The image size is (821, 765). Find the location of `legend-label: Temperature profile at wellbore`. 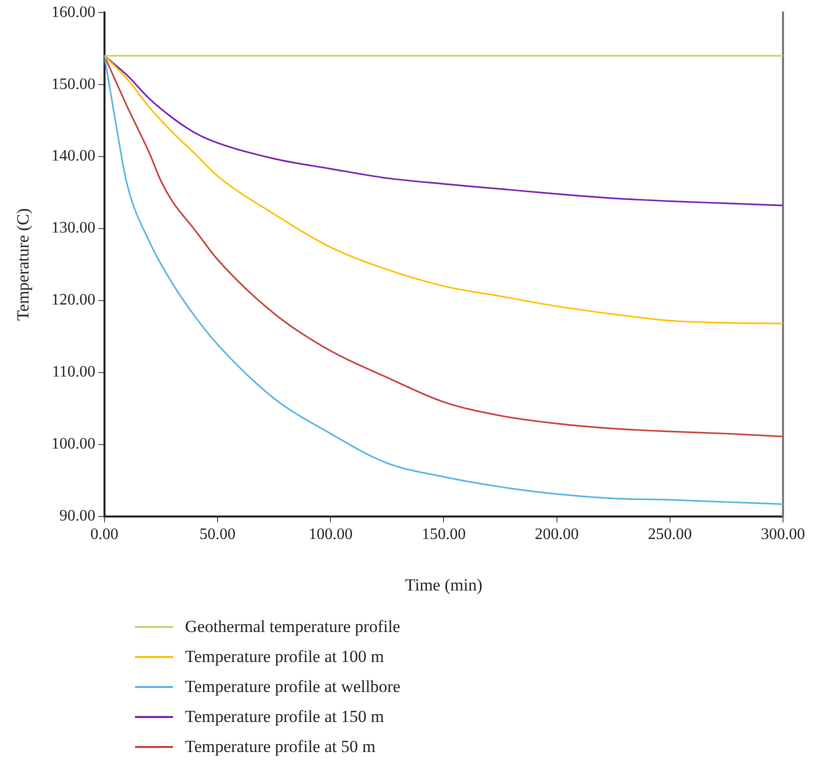

legend-label: Temperature profile at wellbore is located at coordinates (292, 687).